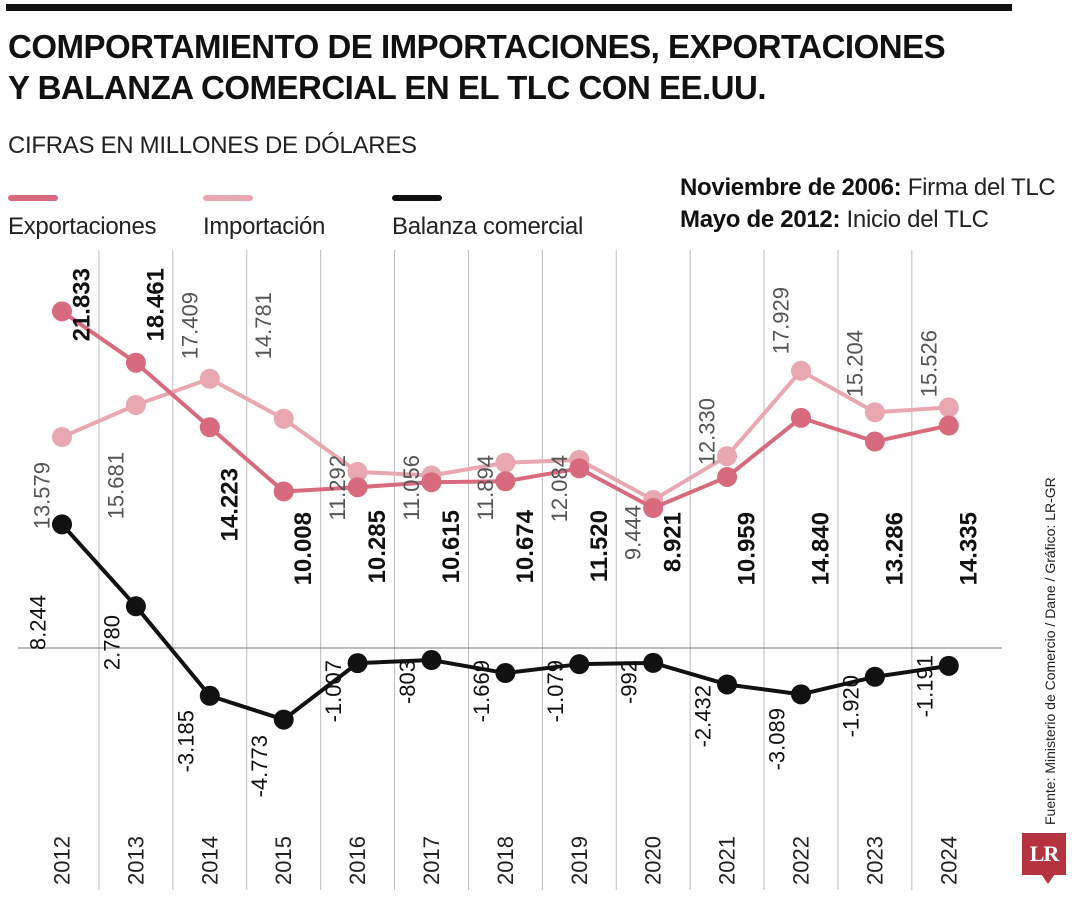 This screenshot has height=900, width=1080. I want to click on chart-title-line-2: Y BALANZA COMERCIAL EN EL TLC CON EE.UU., so click(387, 87).